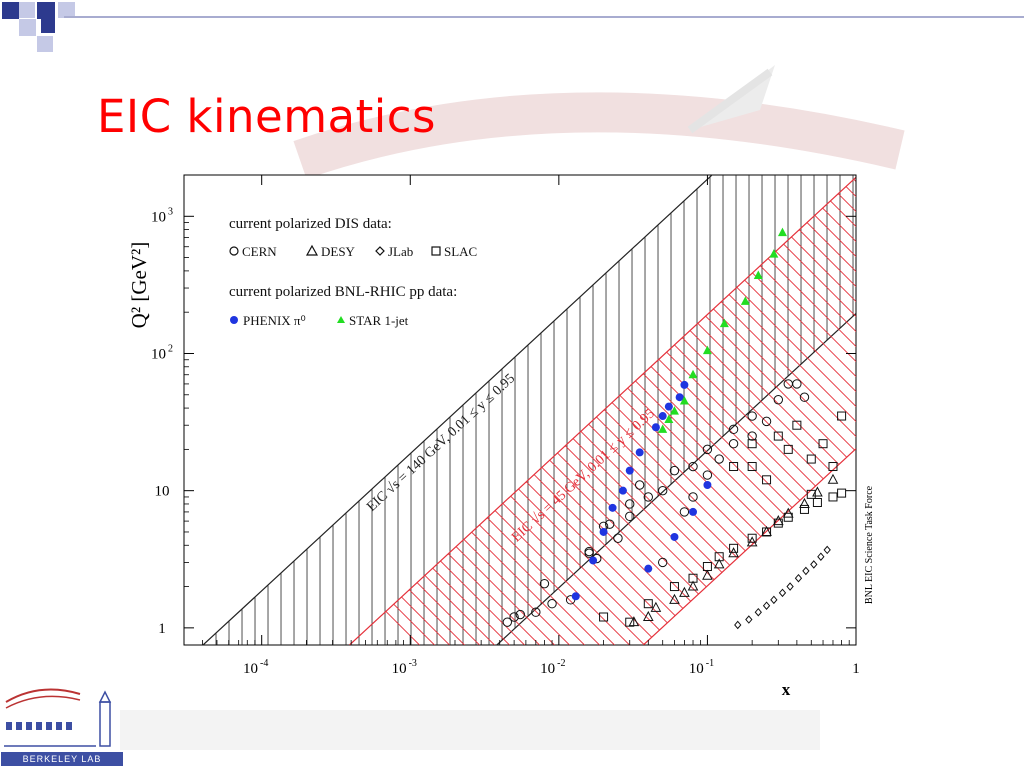 The image size is (1024, 768). Describe the element at coordinates (436, 251) in the screenshot. I see `legend-marker-slac` at that location.